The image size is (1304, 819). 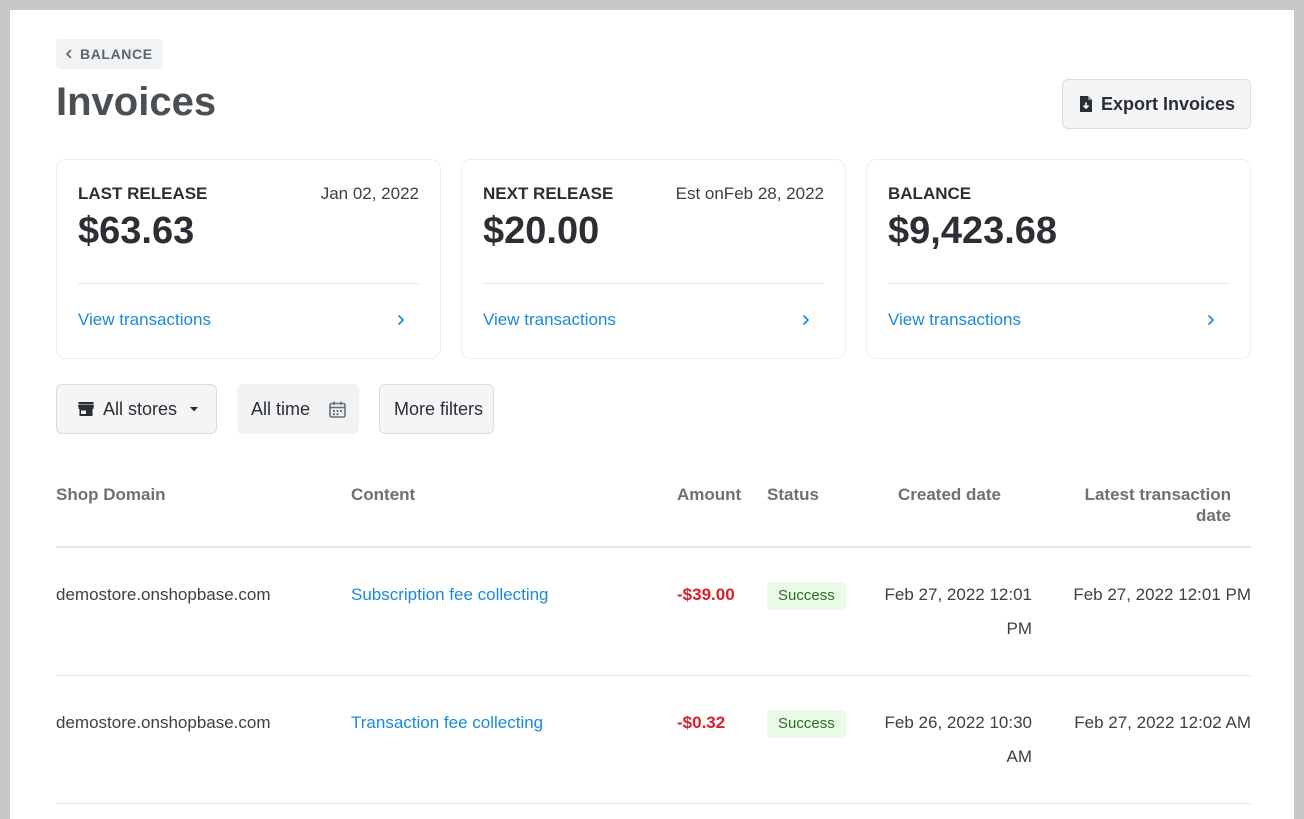 I want to click on latest-transaction-date-cell: Feb 27, 2022 12:02 AM, so click(x=1162, y=722).